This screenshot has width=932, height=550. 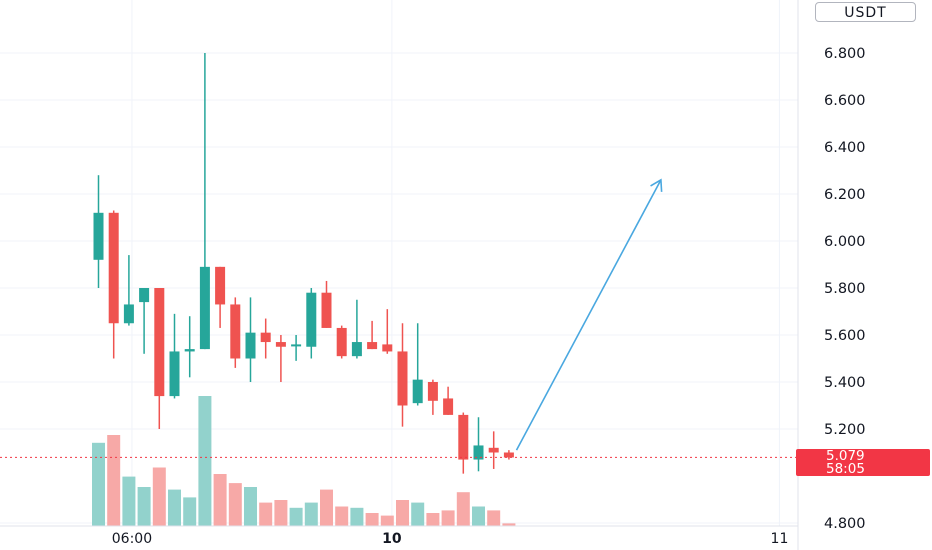 What do you see at coordinates (845, 524) in the screenshot?
I see `price-tick-label: 4.800` at bounding box center [845, 524].